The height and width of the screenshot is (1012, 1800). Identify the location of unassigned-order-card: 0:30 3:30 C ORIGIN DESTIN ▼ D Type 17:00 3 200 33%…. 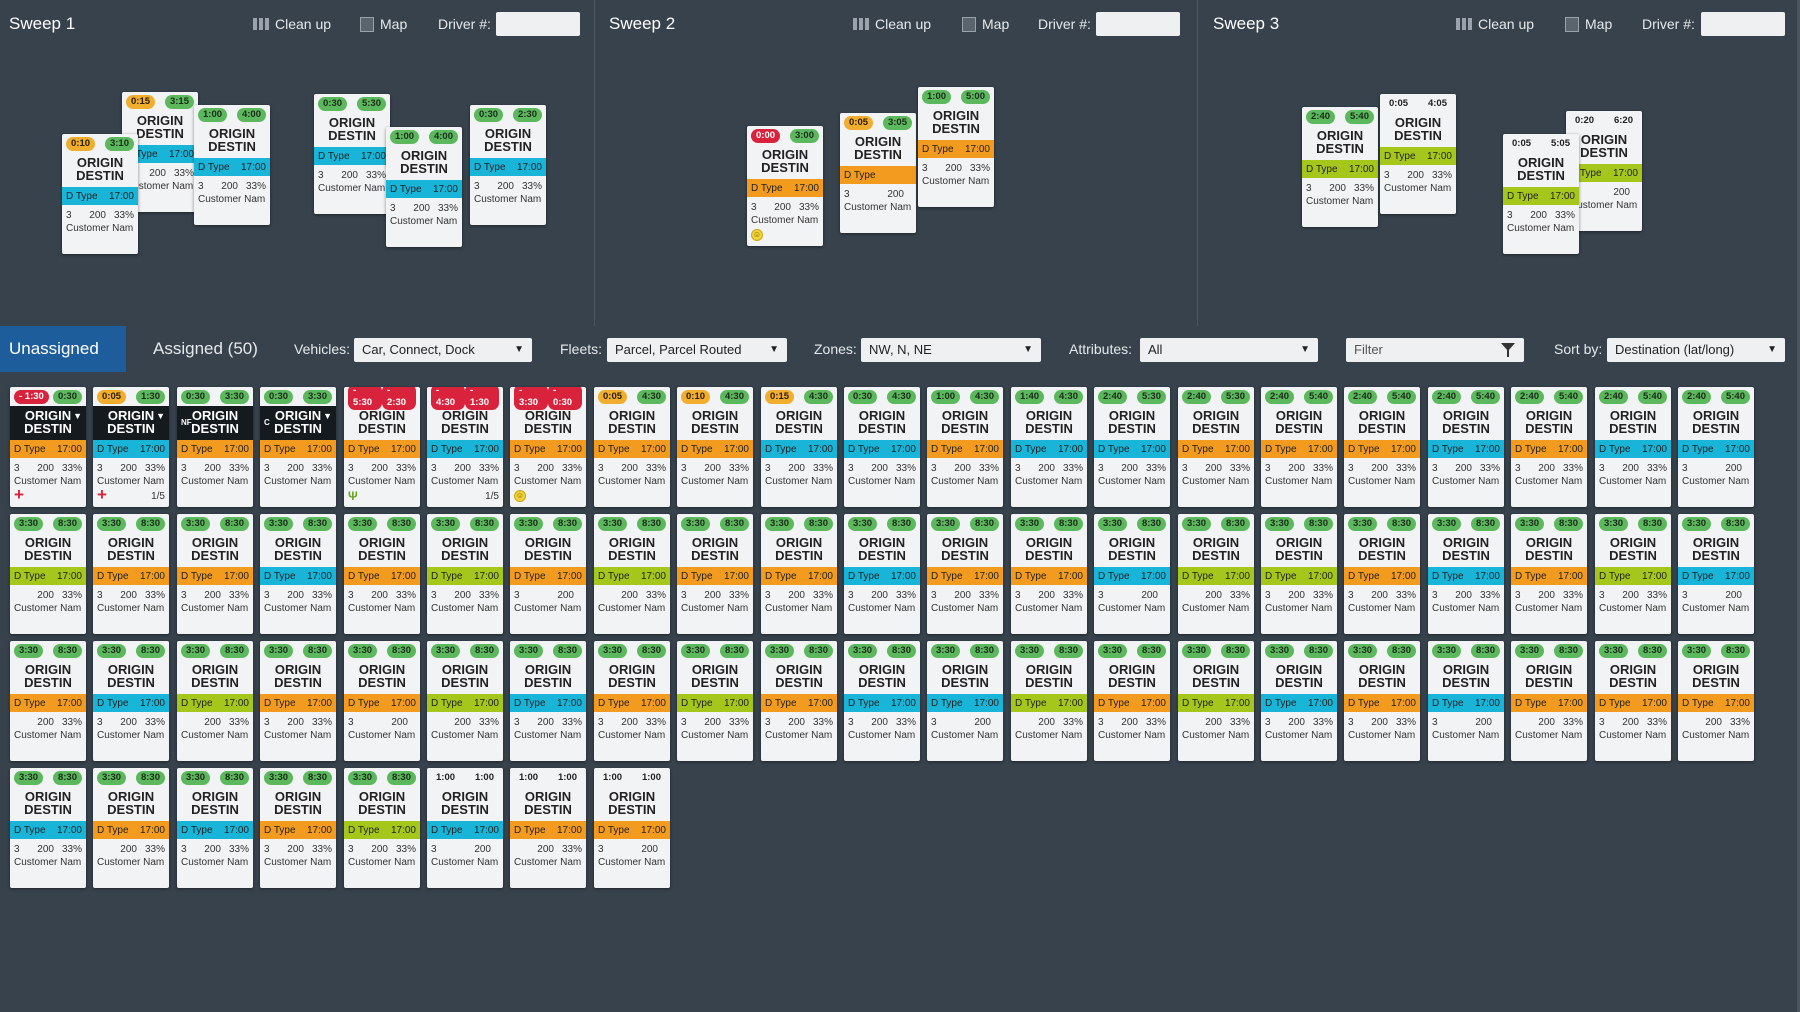
(298, 447).